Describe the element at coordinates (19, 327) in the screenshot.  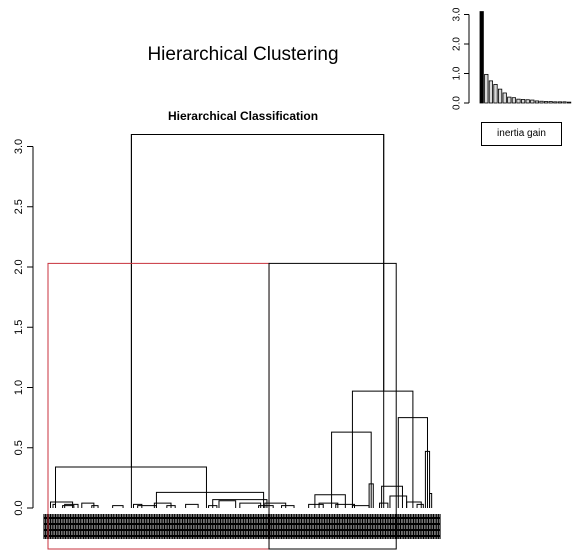
I see `dendrogram-y-tick-label: 1.5` at that location.